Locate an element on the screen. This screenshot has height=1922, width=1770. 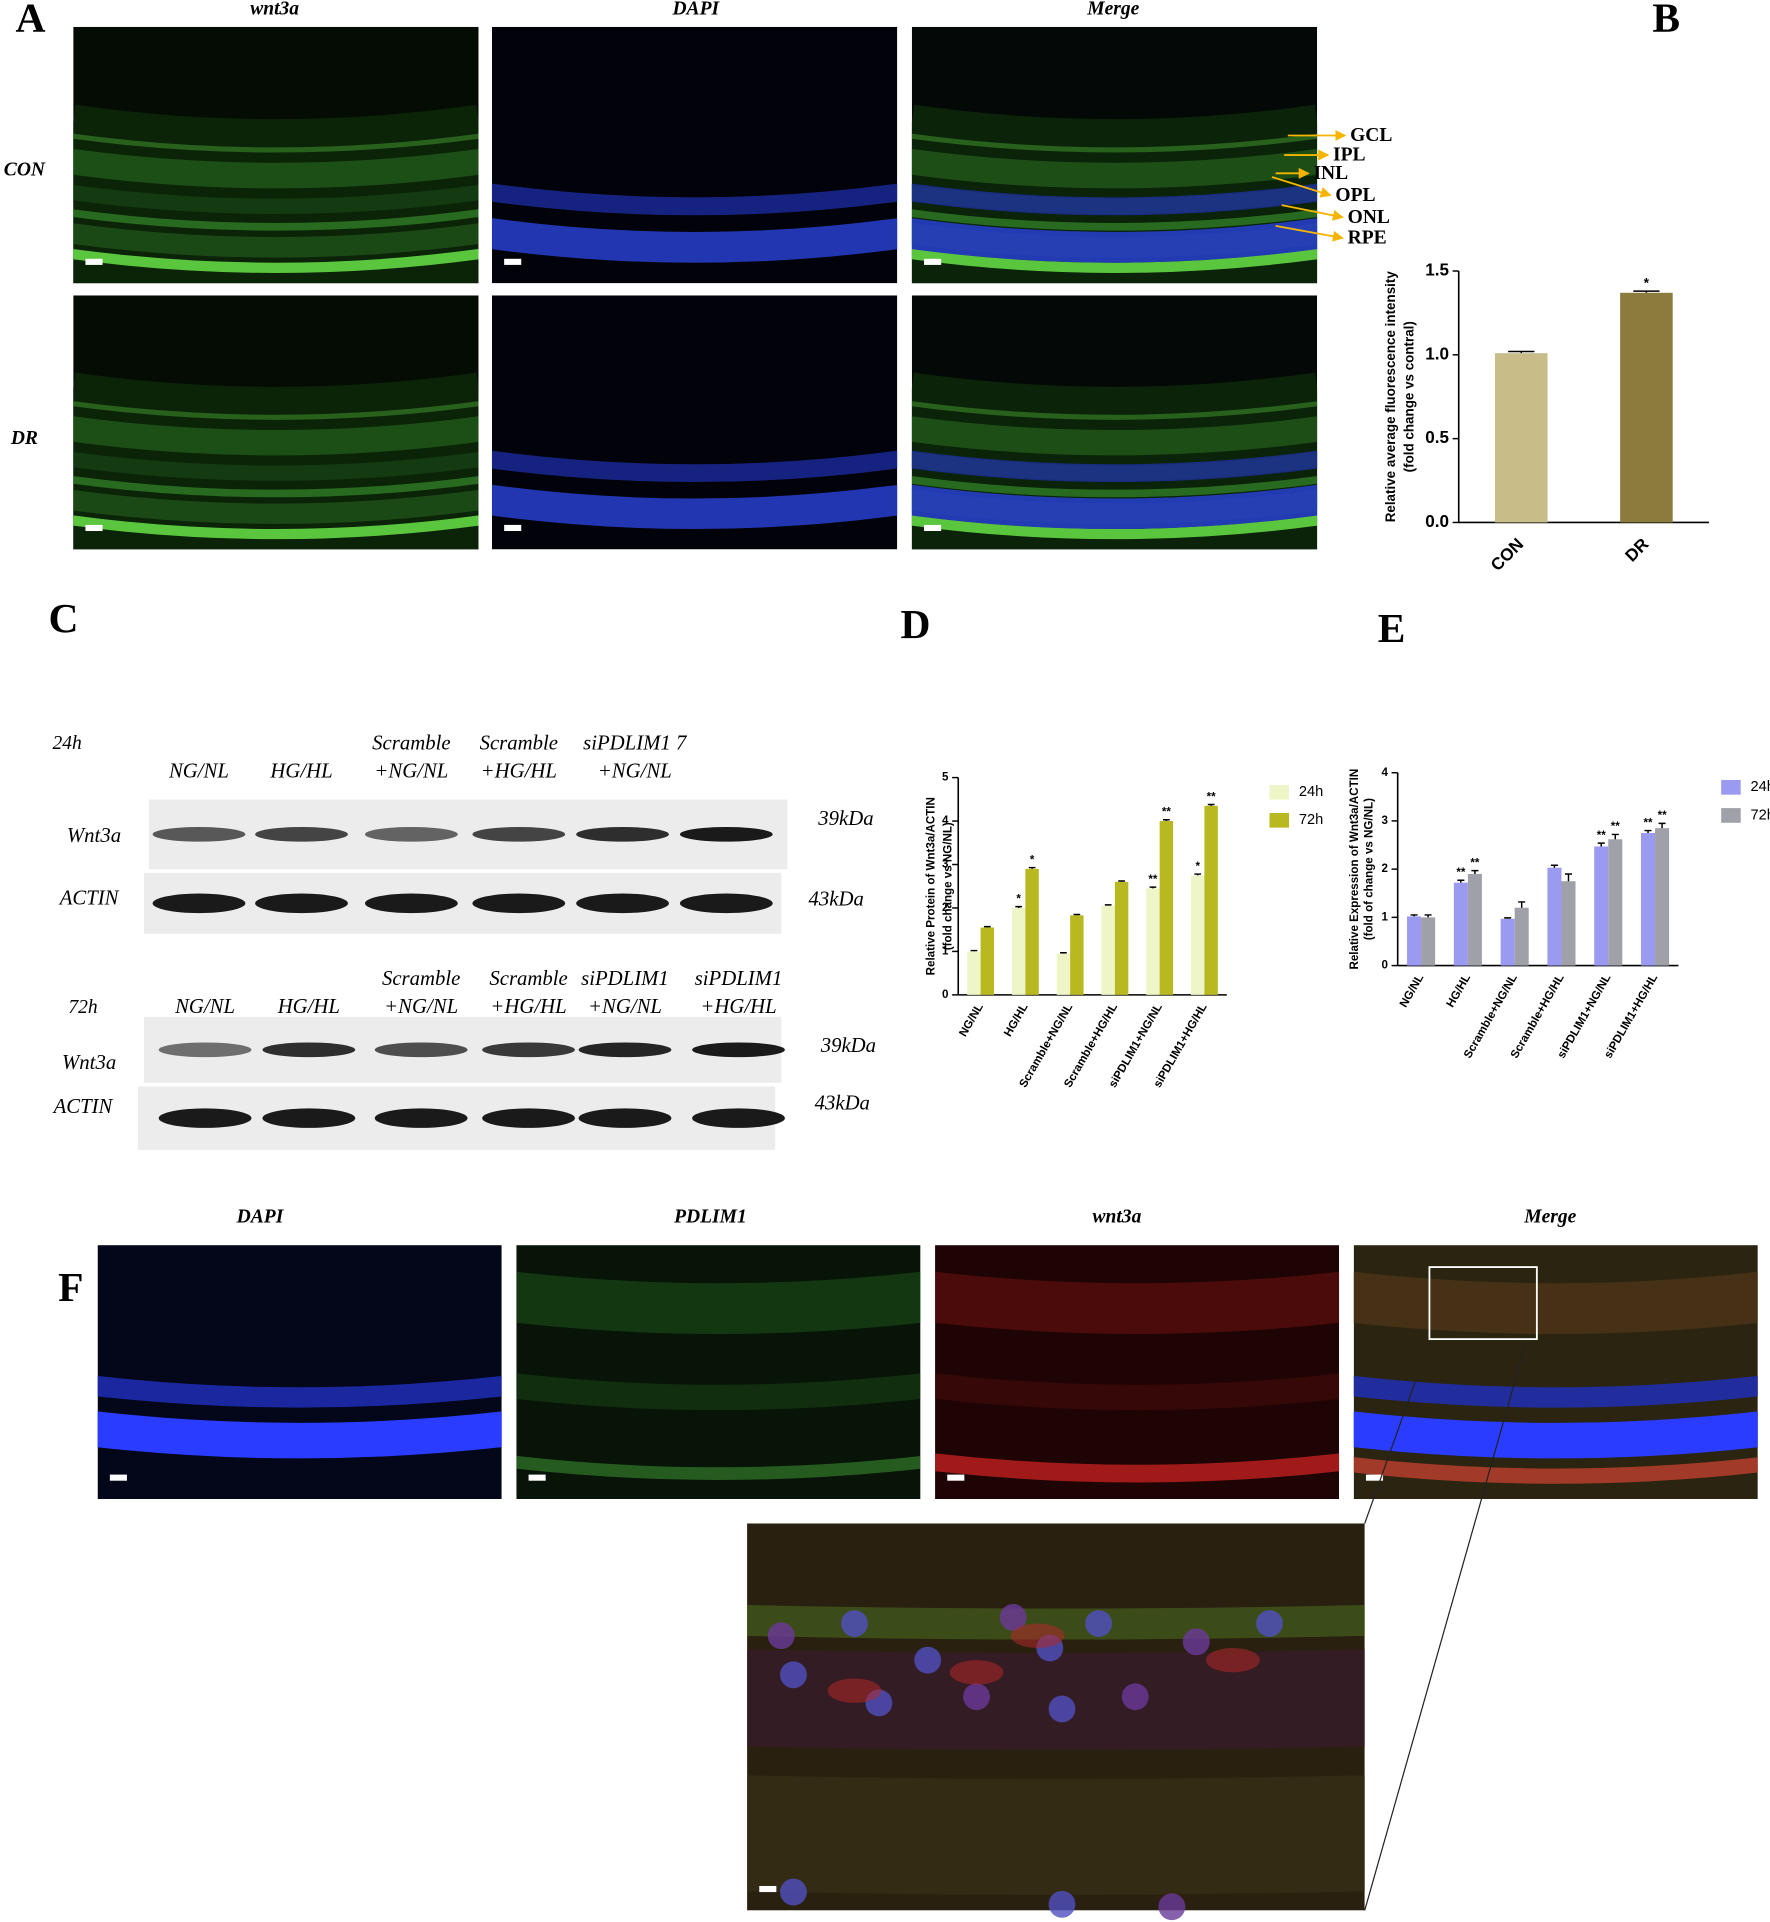
y-axis-label: Relative Expression of Wnt3a/ACTIN is located at coordinates (1355, 869).